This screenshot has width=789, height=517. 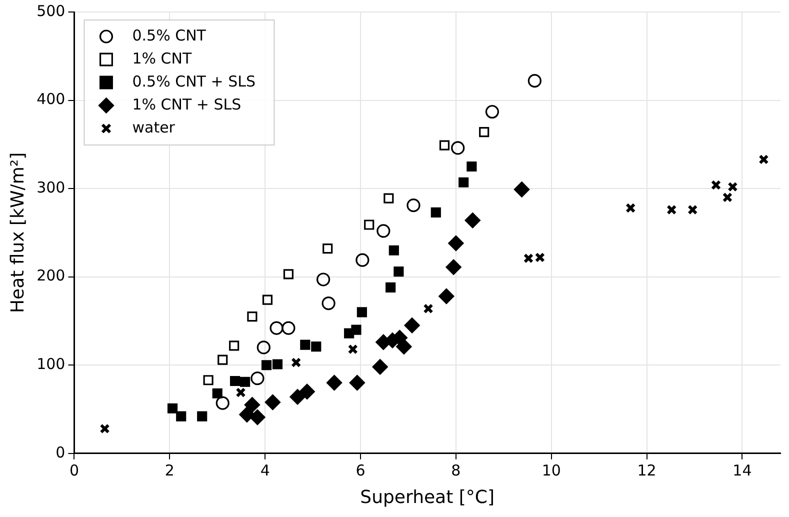 What do you see at coordinates (51, 99) in the screenshot?
I see `y-tick-label: 400` at bounding box center [51, 99].